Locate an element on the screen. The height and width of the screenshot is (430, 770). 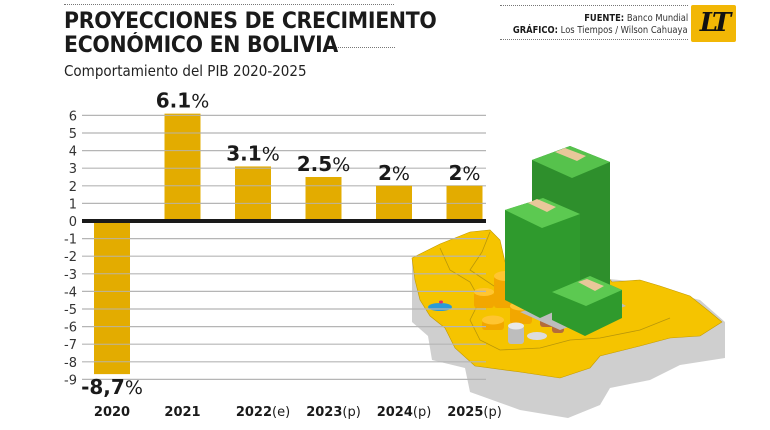
y-tick-label: 5 is located at coordinates (73, 134).